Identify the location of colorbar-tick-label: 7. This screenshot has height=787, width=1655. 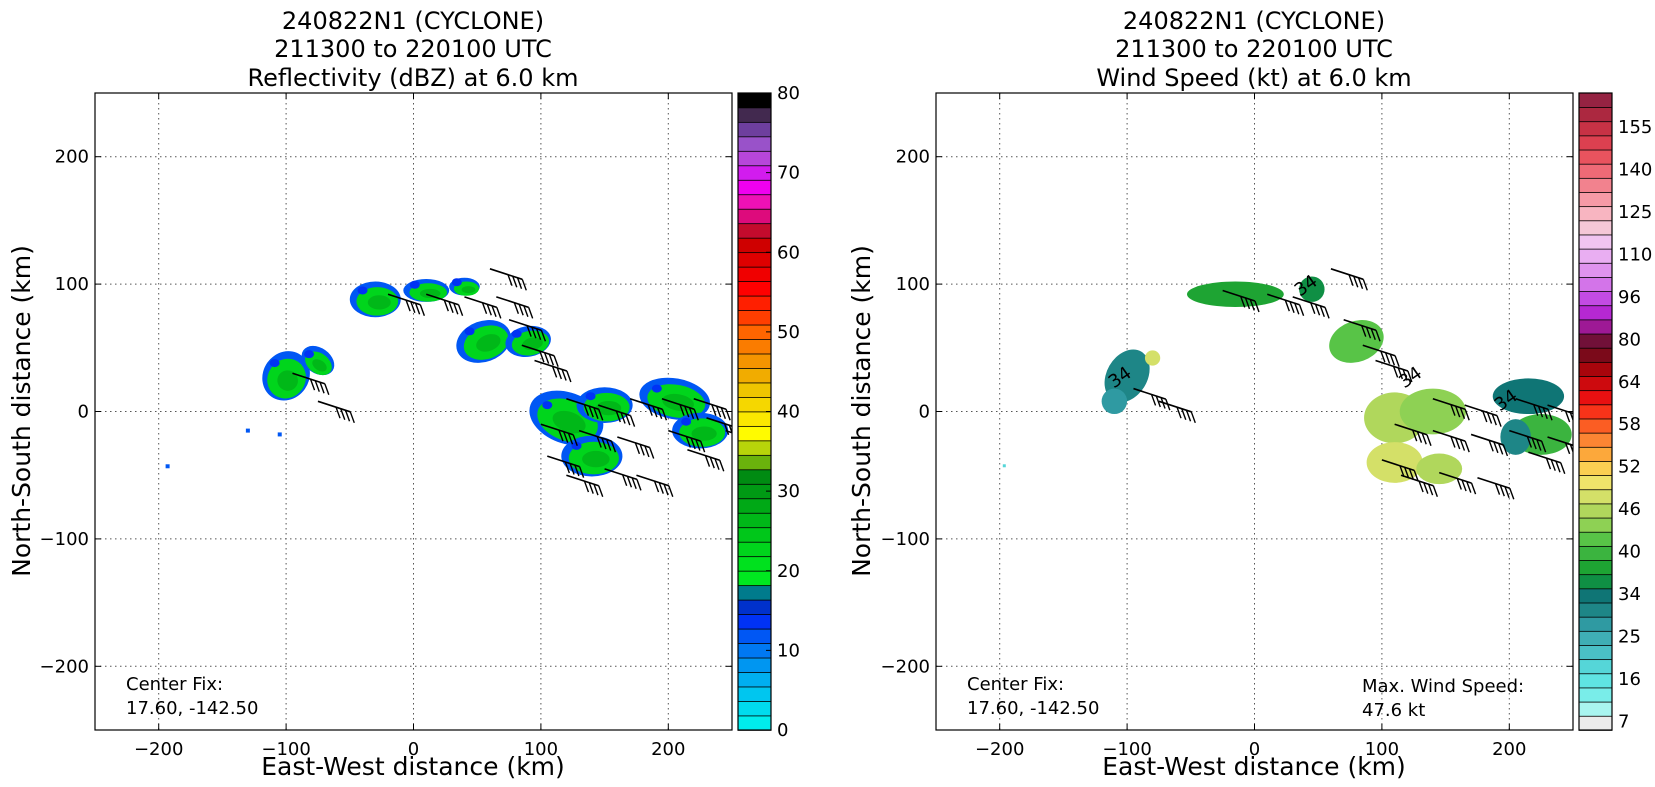
(1623, 722).